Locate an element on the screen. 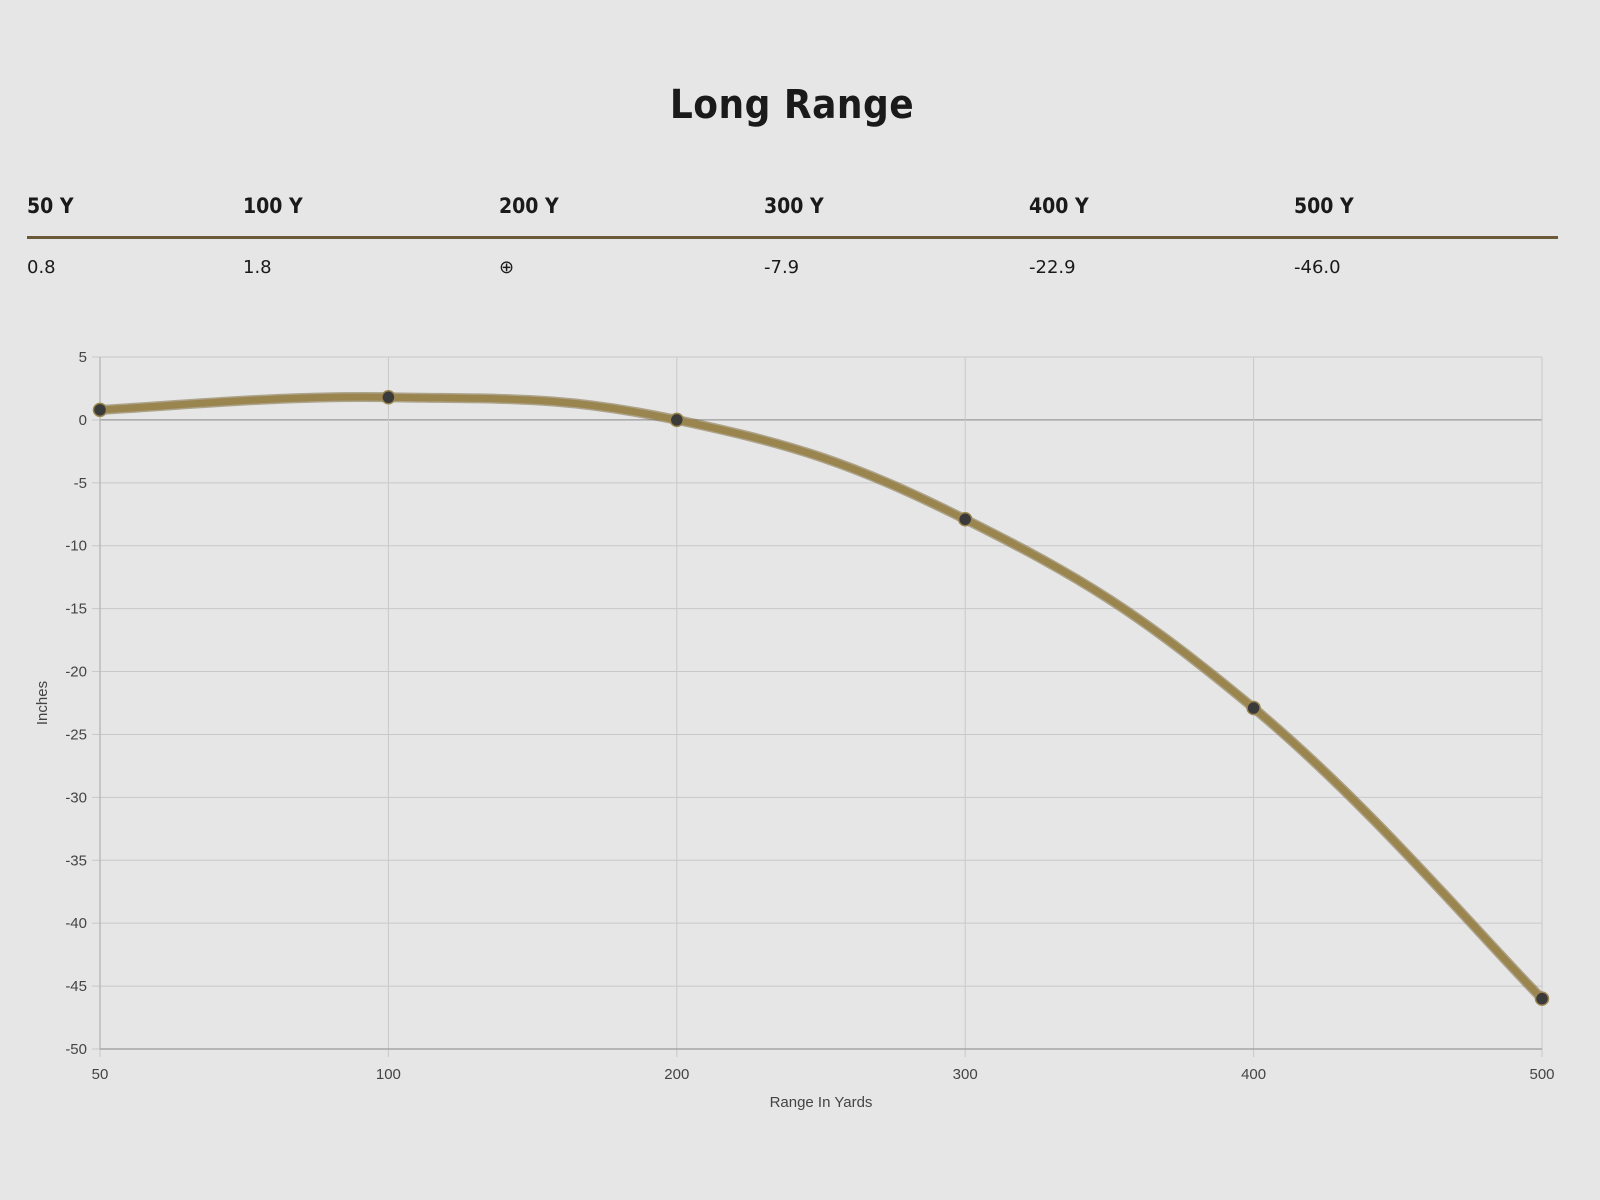 This screenshot has height=1200, width=1600. y-tick-label: -5 is located at coordinates (80, 483).